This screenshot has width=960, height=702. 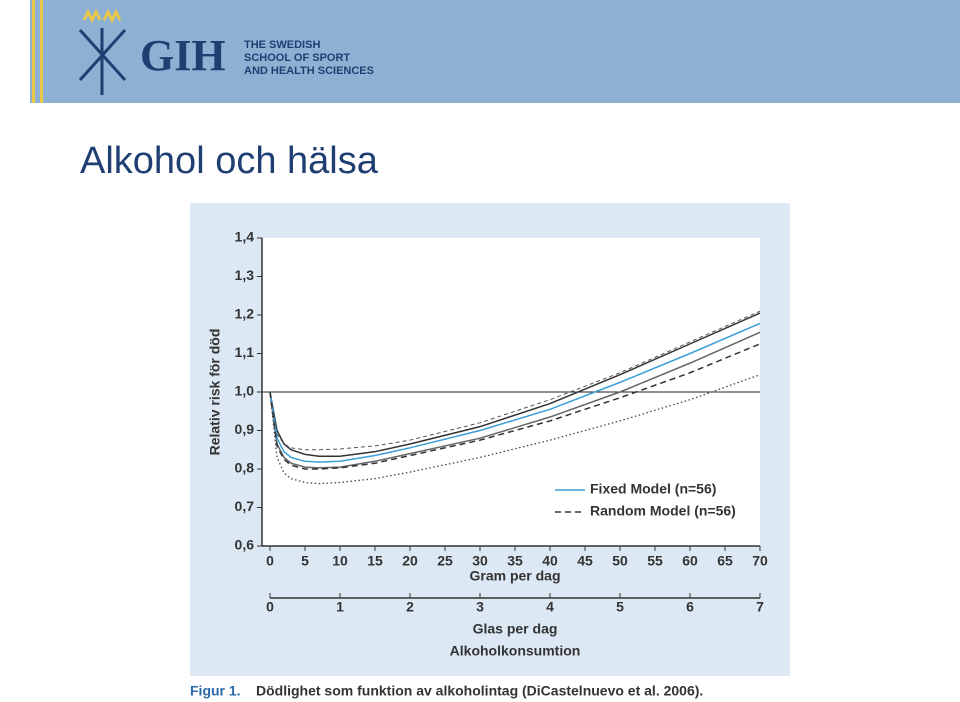 What do you see at coordinates (102, 51) in the screenshot?
I see `logo-icon` at bounding box center [102, 51].